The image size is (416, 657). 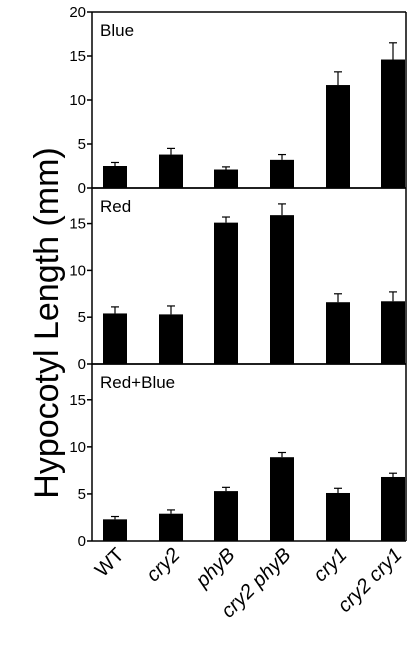 What do you see at coordinates (117, 30) in the screenshot?
I see `panel-title: Blue` at bounding box center [117, 30].